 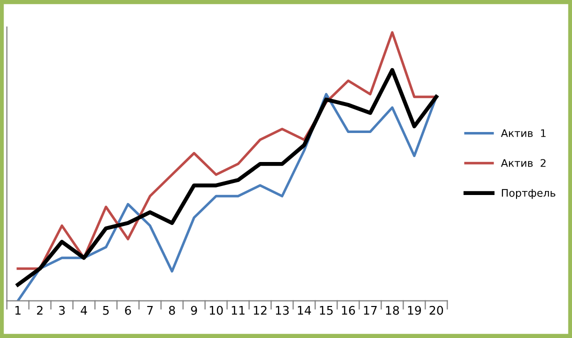 What do you see at coordinates (370, 310) in the screenshot?
I see `x-tick-label: 17` at bounding box center [370, 310].